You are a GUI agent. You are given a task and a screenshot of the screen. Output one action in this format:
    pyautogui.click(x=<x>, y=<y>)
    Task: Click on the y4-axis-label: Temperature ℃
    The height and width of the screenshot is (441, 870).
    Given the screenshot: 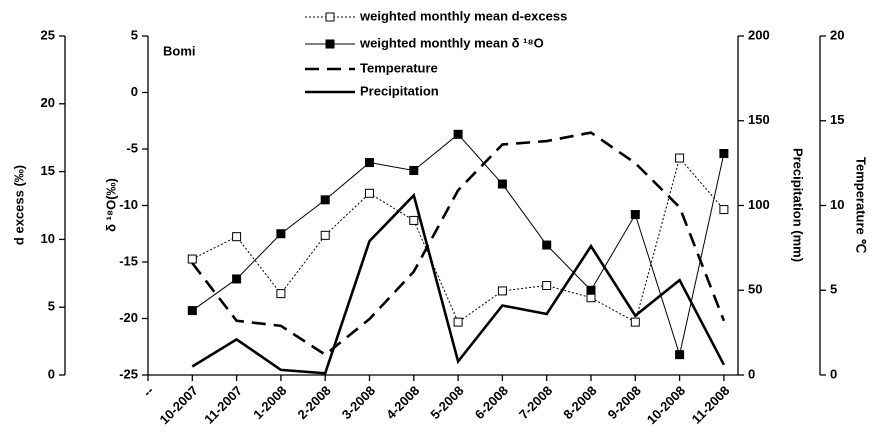 What is the action you would take?
    pyautogui.click(x=861, y=205)
    